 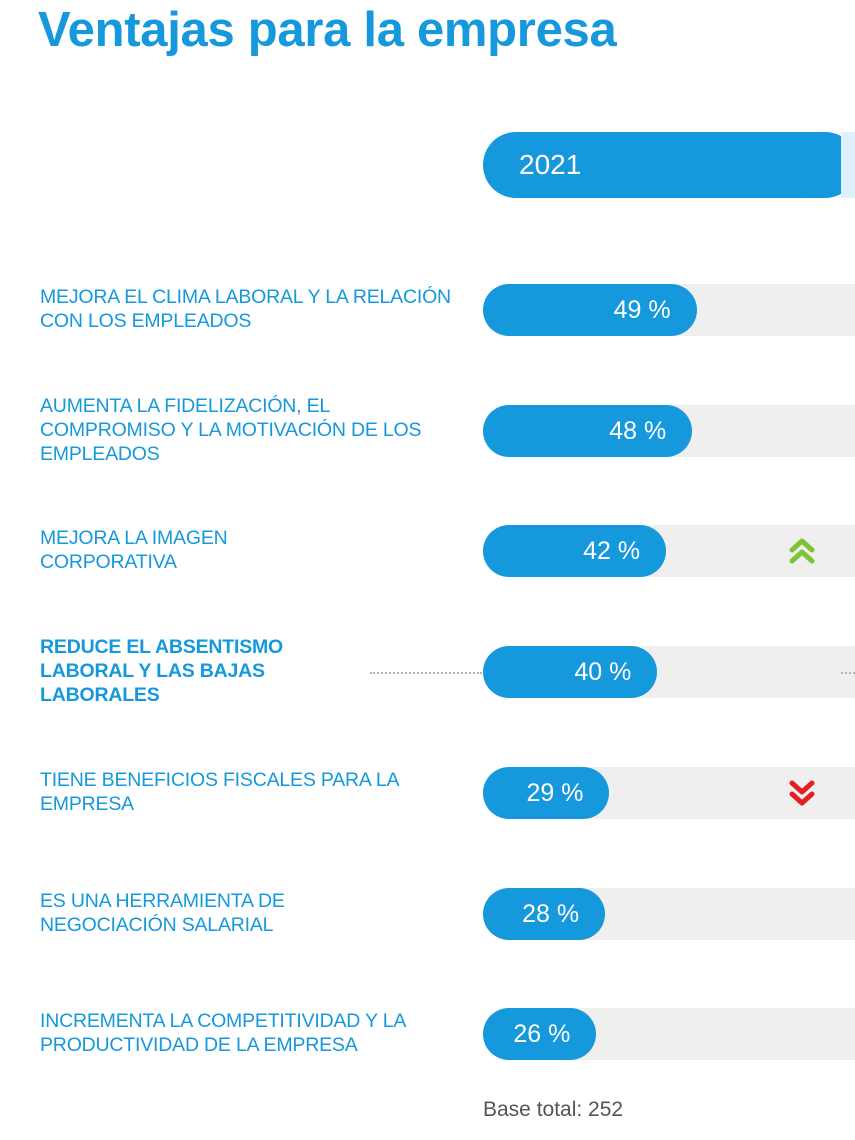 I want to click on bar: 28 %, so click(x=544, y=913).